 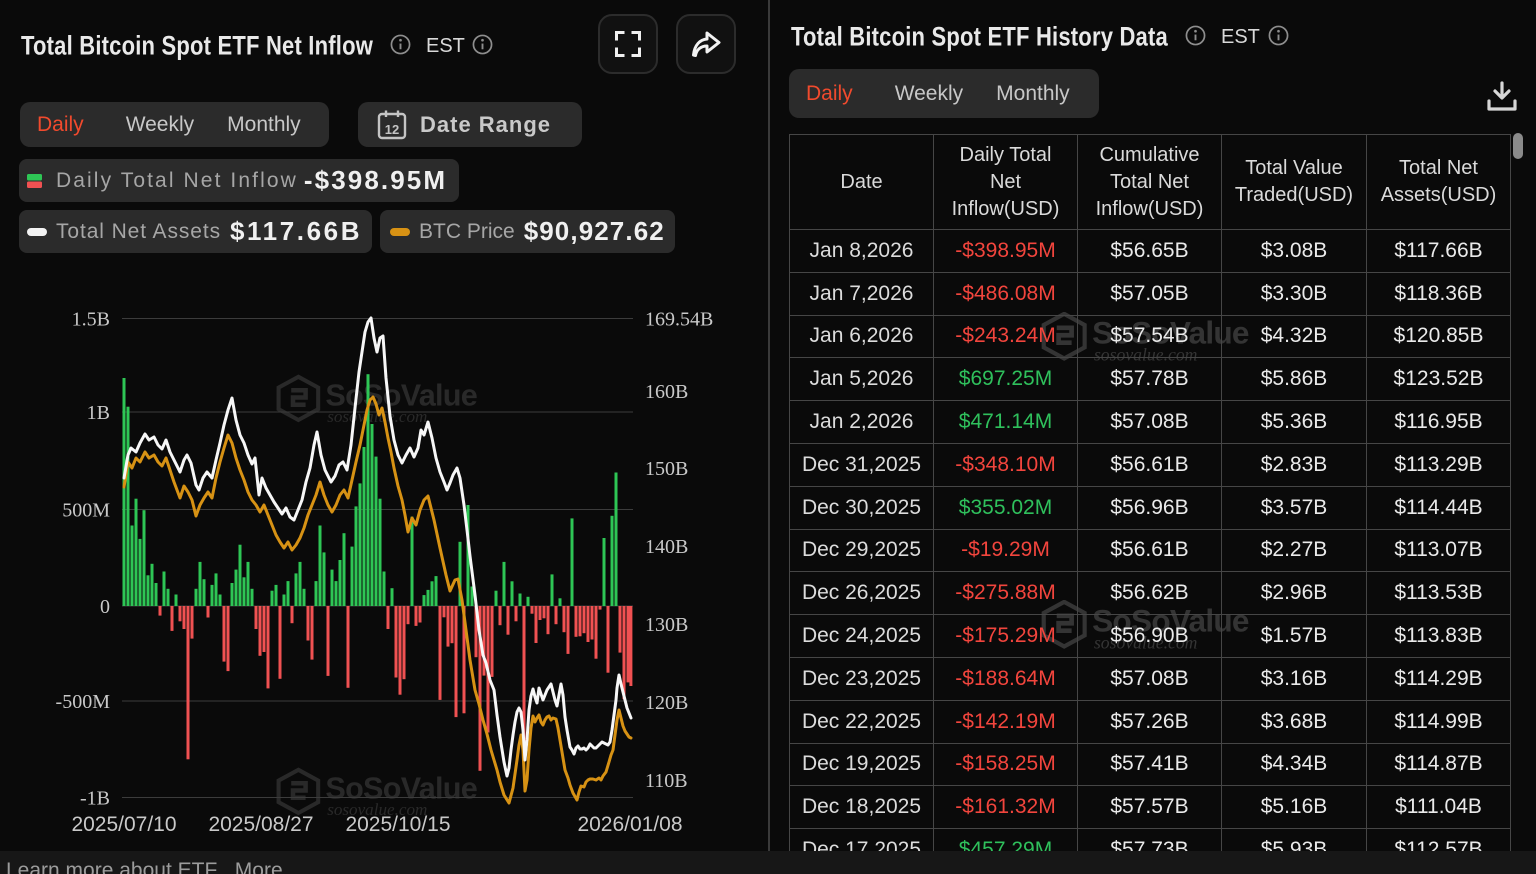 What do you see at coordinates (95, 799) in the screenshot?
I see `svg-text: -1B` at bounding box center [95, 799].